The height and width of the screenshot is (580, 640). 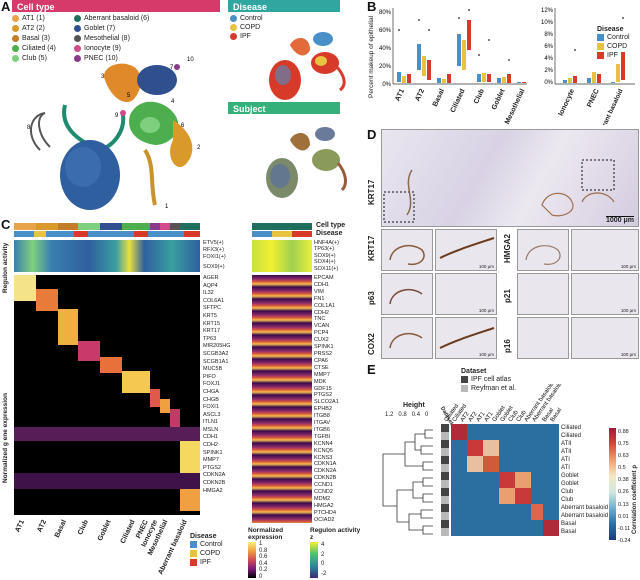 What do you see at coordinates (613, 37) in the screenshot?
I see `b-legend-control: Control` at bounding box center [613, 37].